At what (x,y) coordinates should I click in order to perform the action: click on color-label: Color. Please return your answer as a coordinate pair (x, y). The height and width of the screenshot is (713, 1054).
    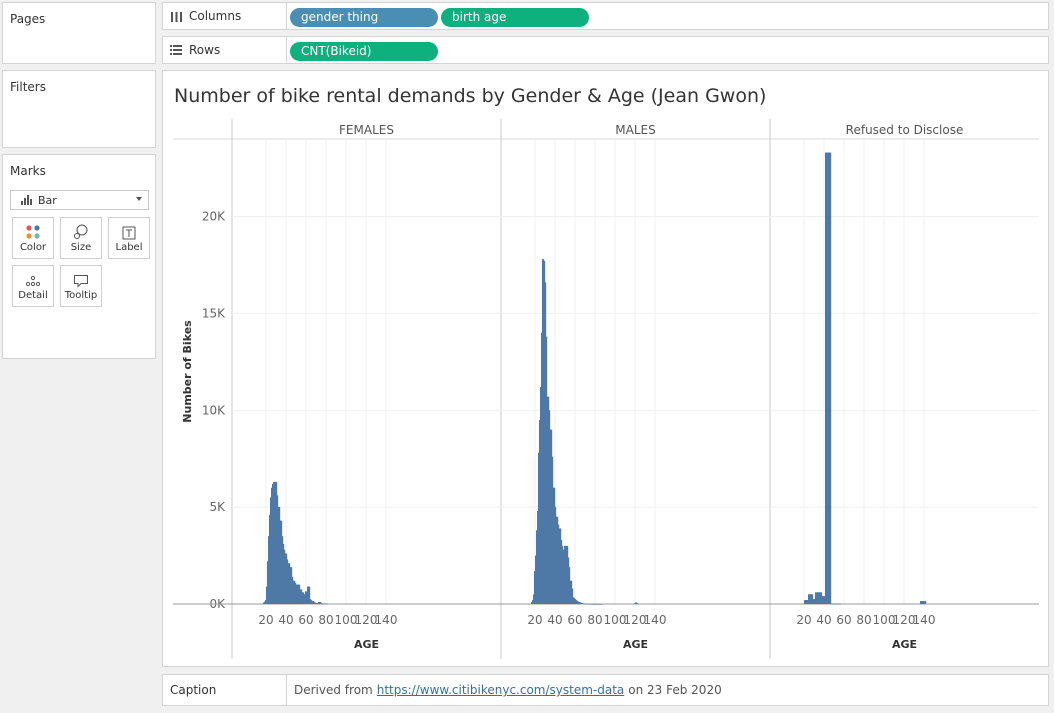
    Looking at the image, I should click on (33, 247).